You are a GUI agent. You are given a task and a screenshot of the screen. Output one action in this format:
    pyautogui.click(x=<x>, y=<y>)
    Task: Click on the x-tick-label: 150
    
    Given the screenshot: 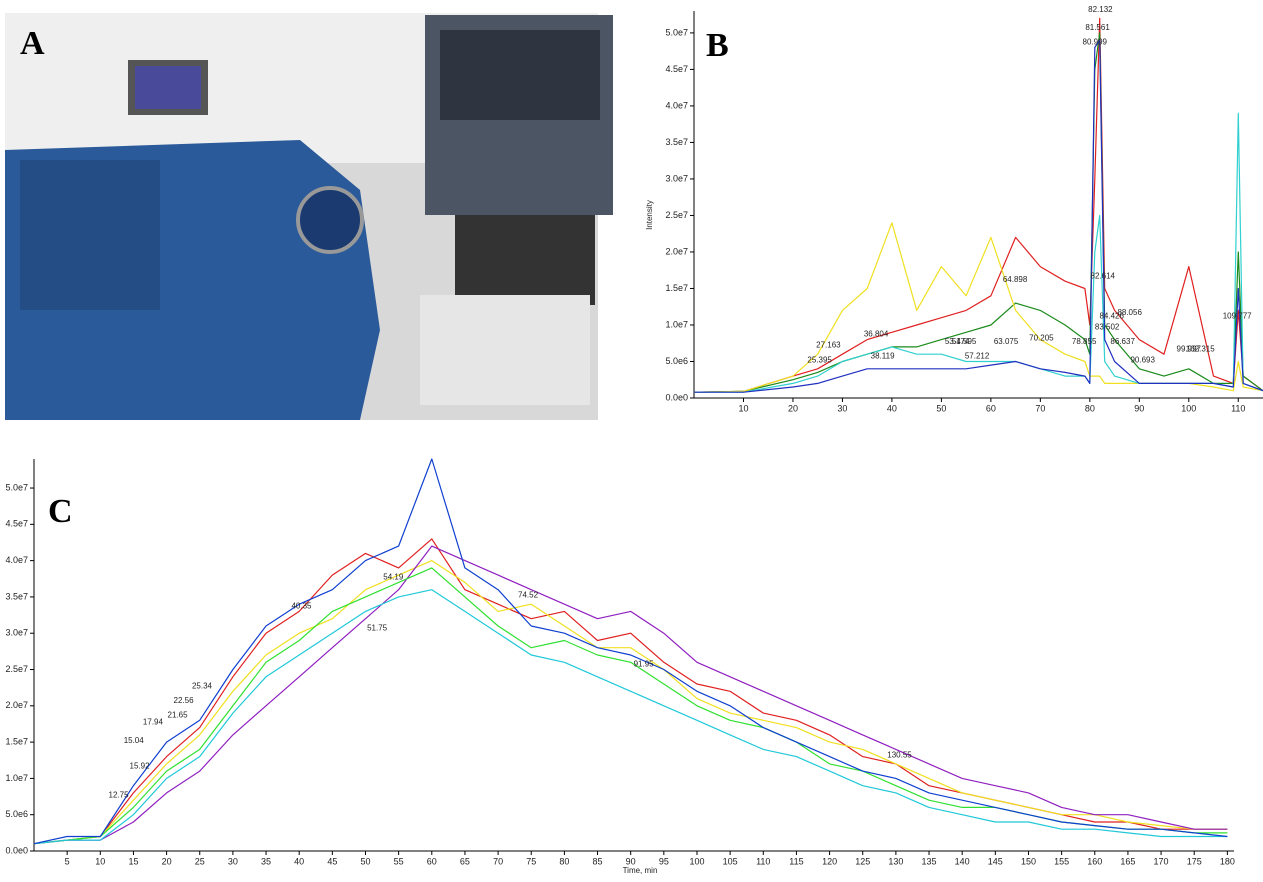 What is the action you would take?
    pyautogui.click(x=1028, y=861)
    